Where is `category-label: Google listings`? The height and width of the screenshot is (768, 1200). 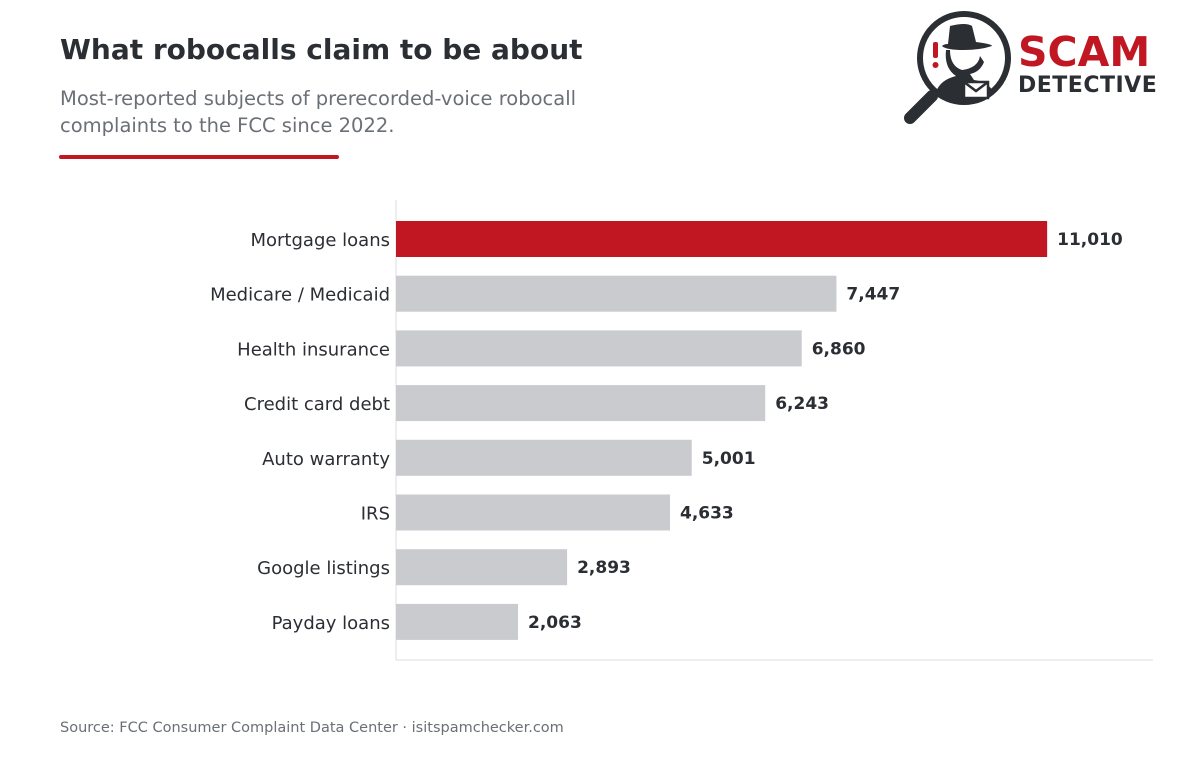 category-label: Google listings is located at coordinates (323, 568).